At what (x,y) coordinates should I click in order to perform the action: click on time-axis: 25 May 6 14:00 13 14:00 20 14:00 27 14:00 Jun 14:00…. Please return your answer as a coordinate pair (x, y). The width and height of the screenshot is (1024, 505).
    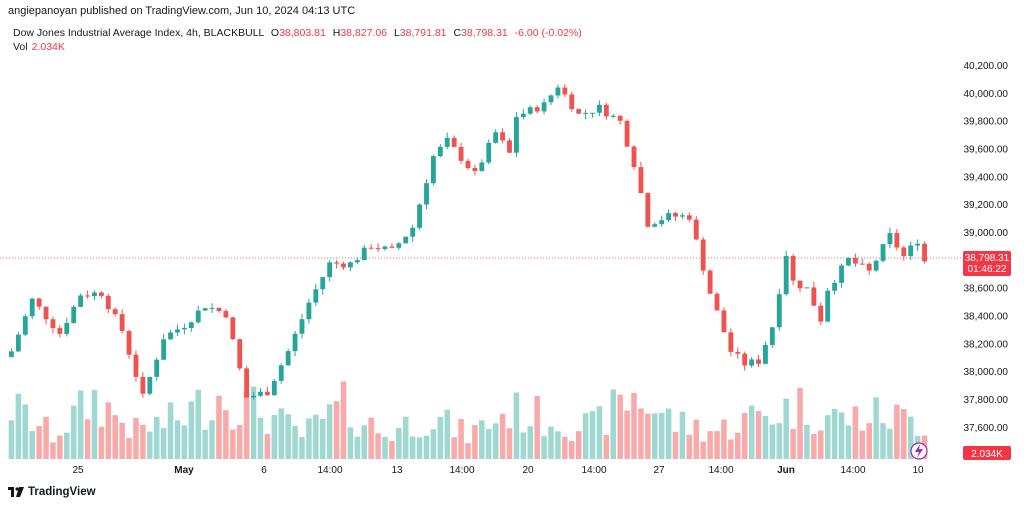
    Looking at the image, I should click on (498, 470).